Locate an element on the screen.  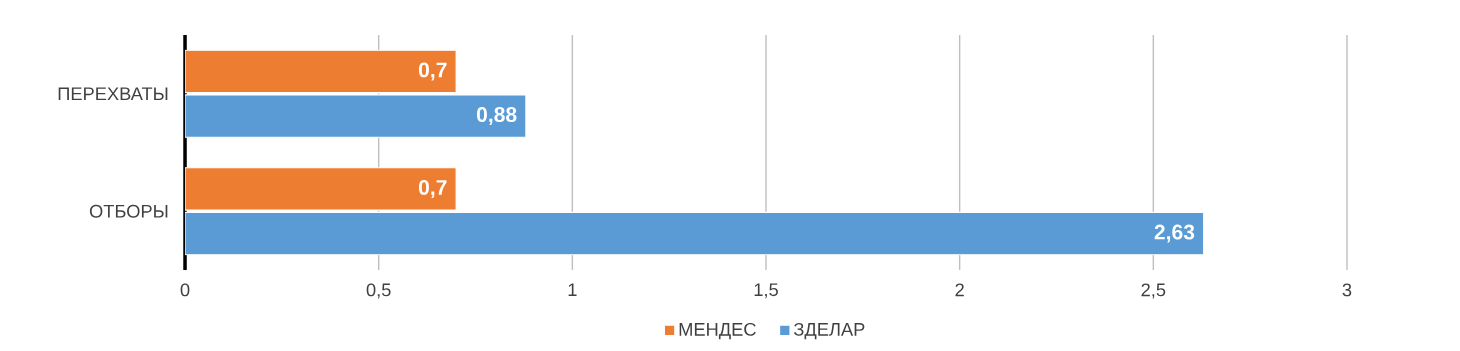
x-tick-label: 0,5 is located at coordinates (378, 291).